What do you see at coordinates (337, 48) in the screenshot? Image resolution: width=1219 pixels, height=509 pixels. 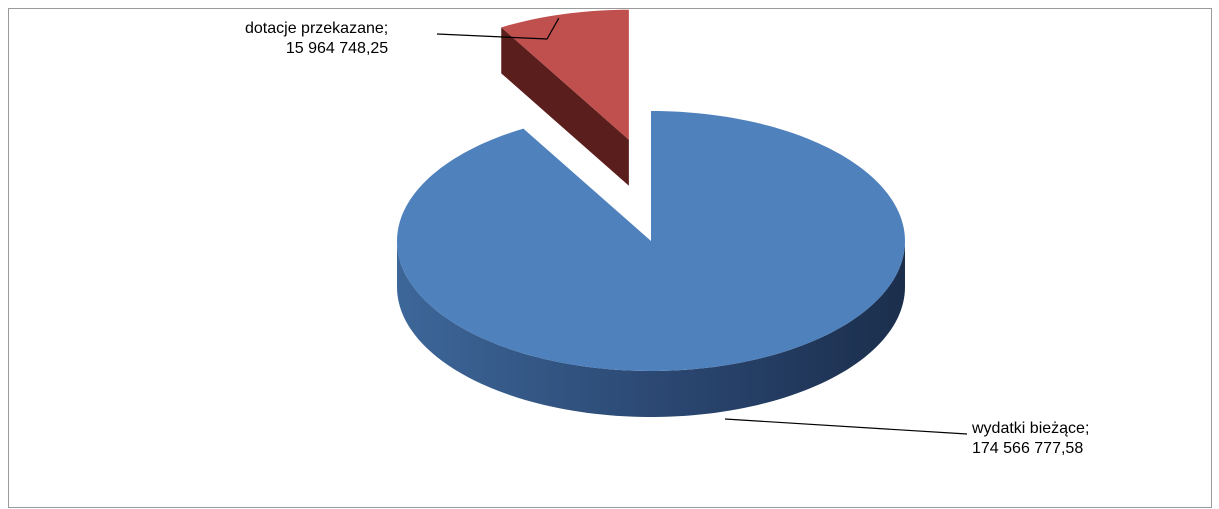 I see `label-value: 15 964 748,25` at bounding box center [337, 48].